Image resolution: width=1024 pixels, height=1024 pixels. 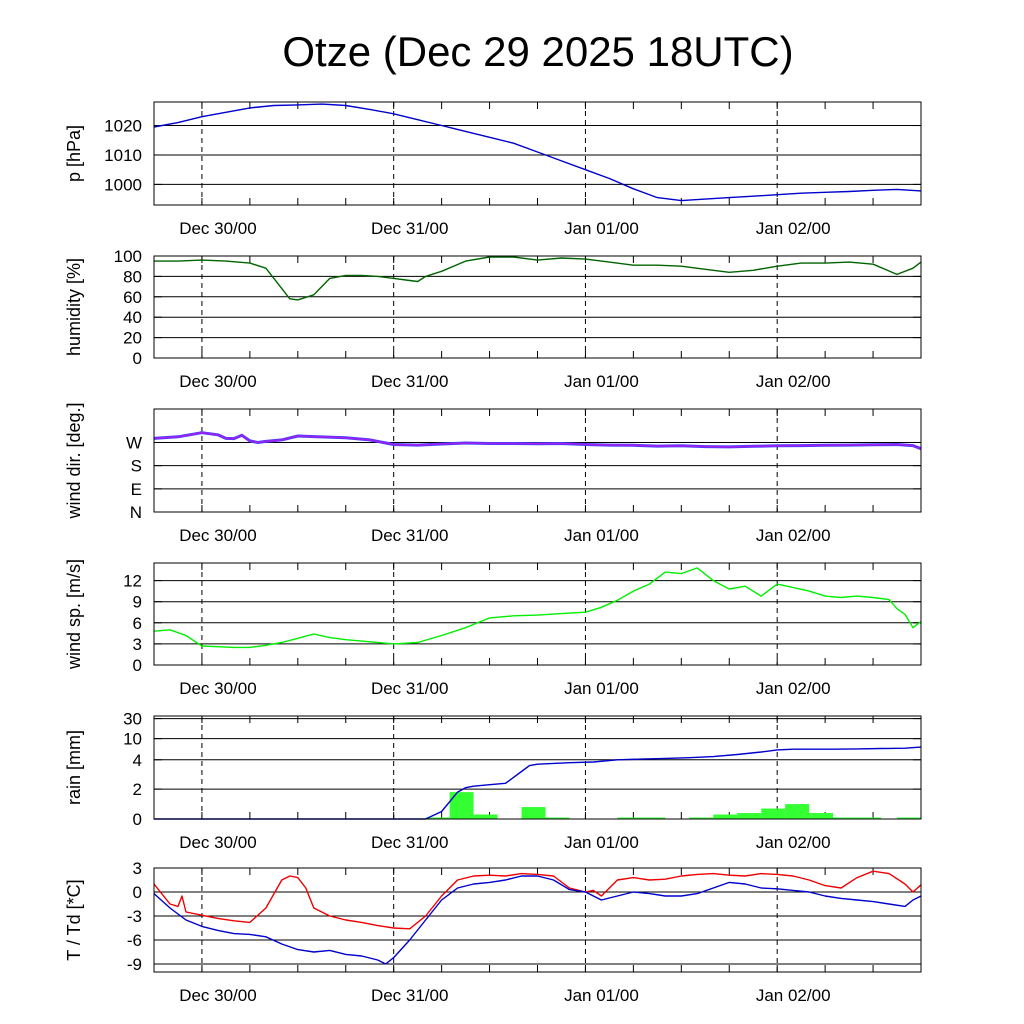 What do you see at coordinates (132, 581) in the screenshot?
I see `y-tick-label: 12` at bounding box center [132, 581].